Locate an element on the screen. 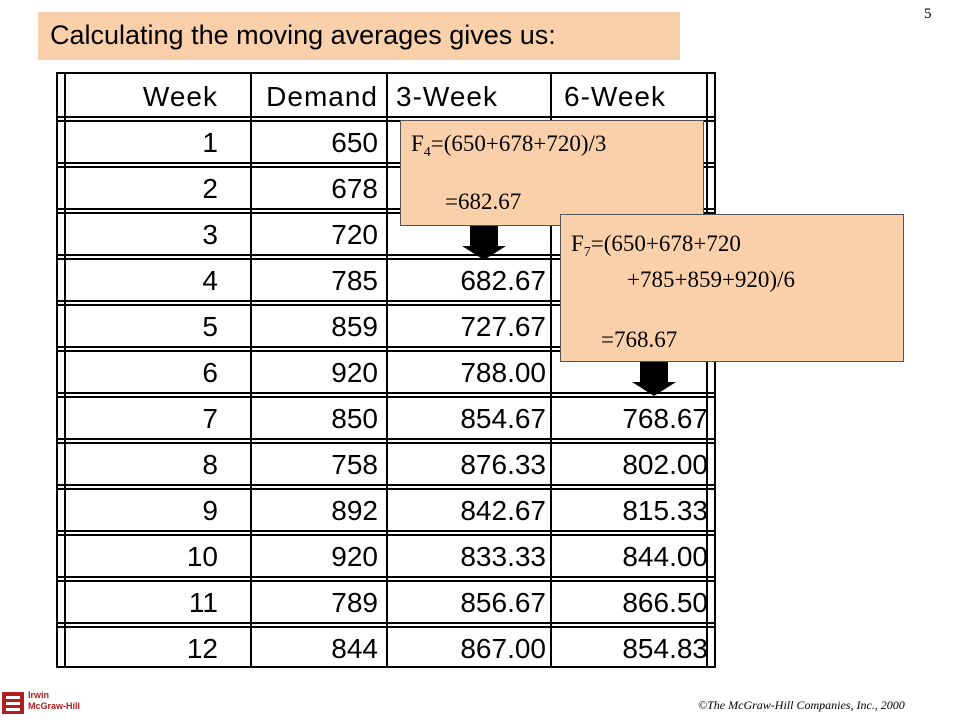 This screenshot has width=960, height=720. six-week-cell: 768.67 is located at coordinates (665, 418).